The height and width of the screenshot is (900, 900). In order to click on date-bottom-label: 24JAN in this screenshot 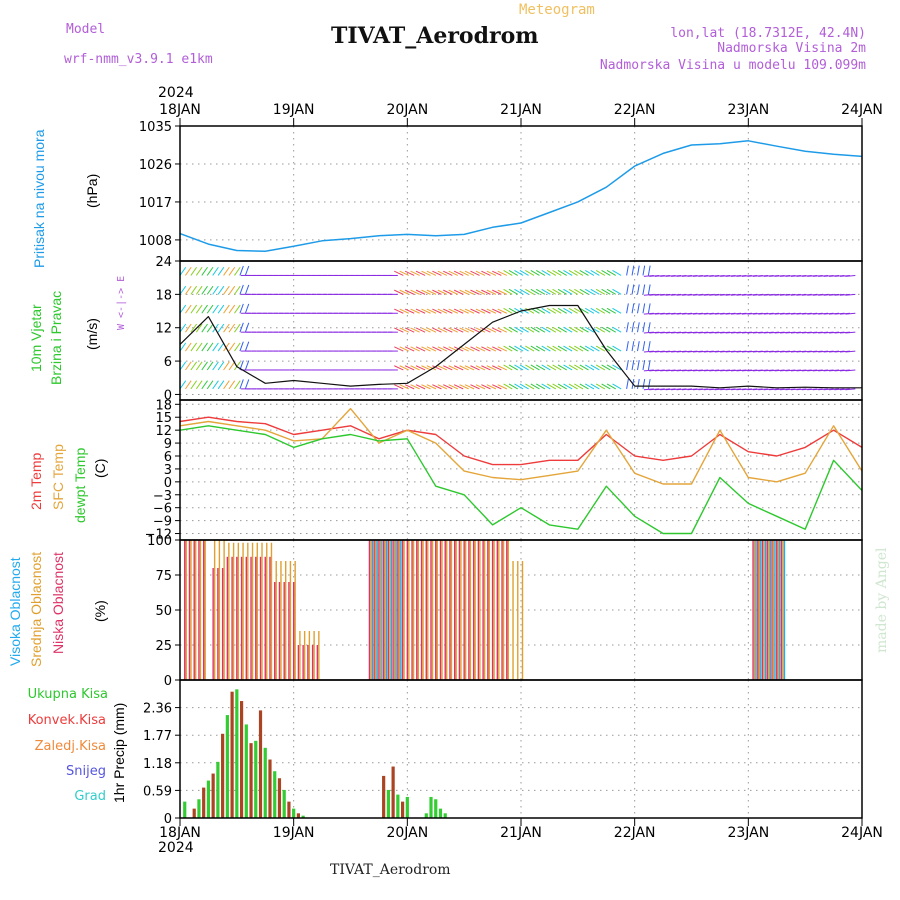, I will do `click(862, 833)`.